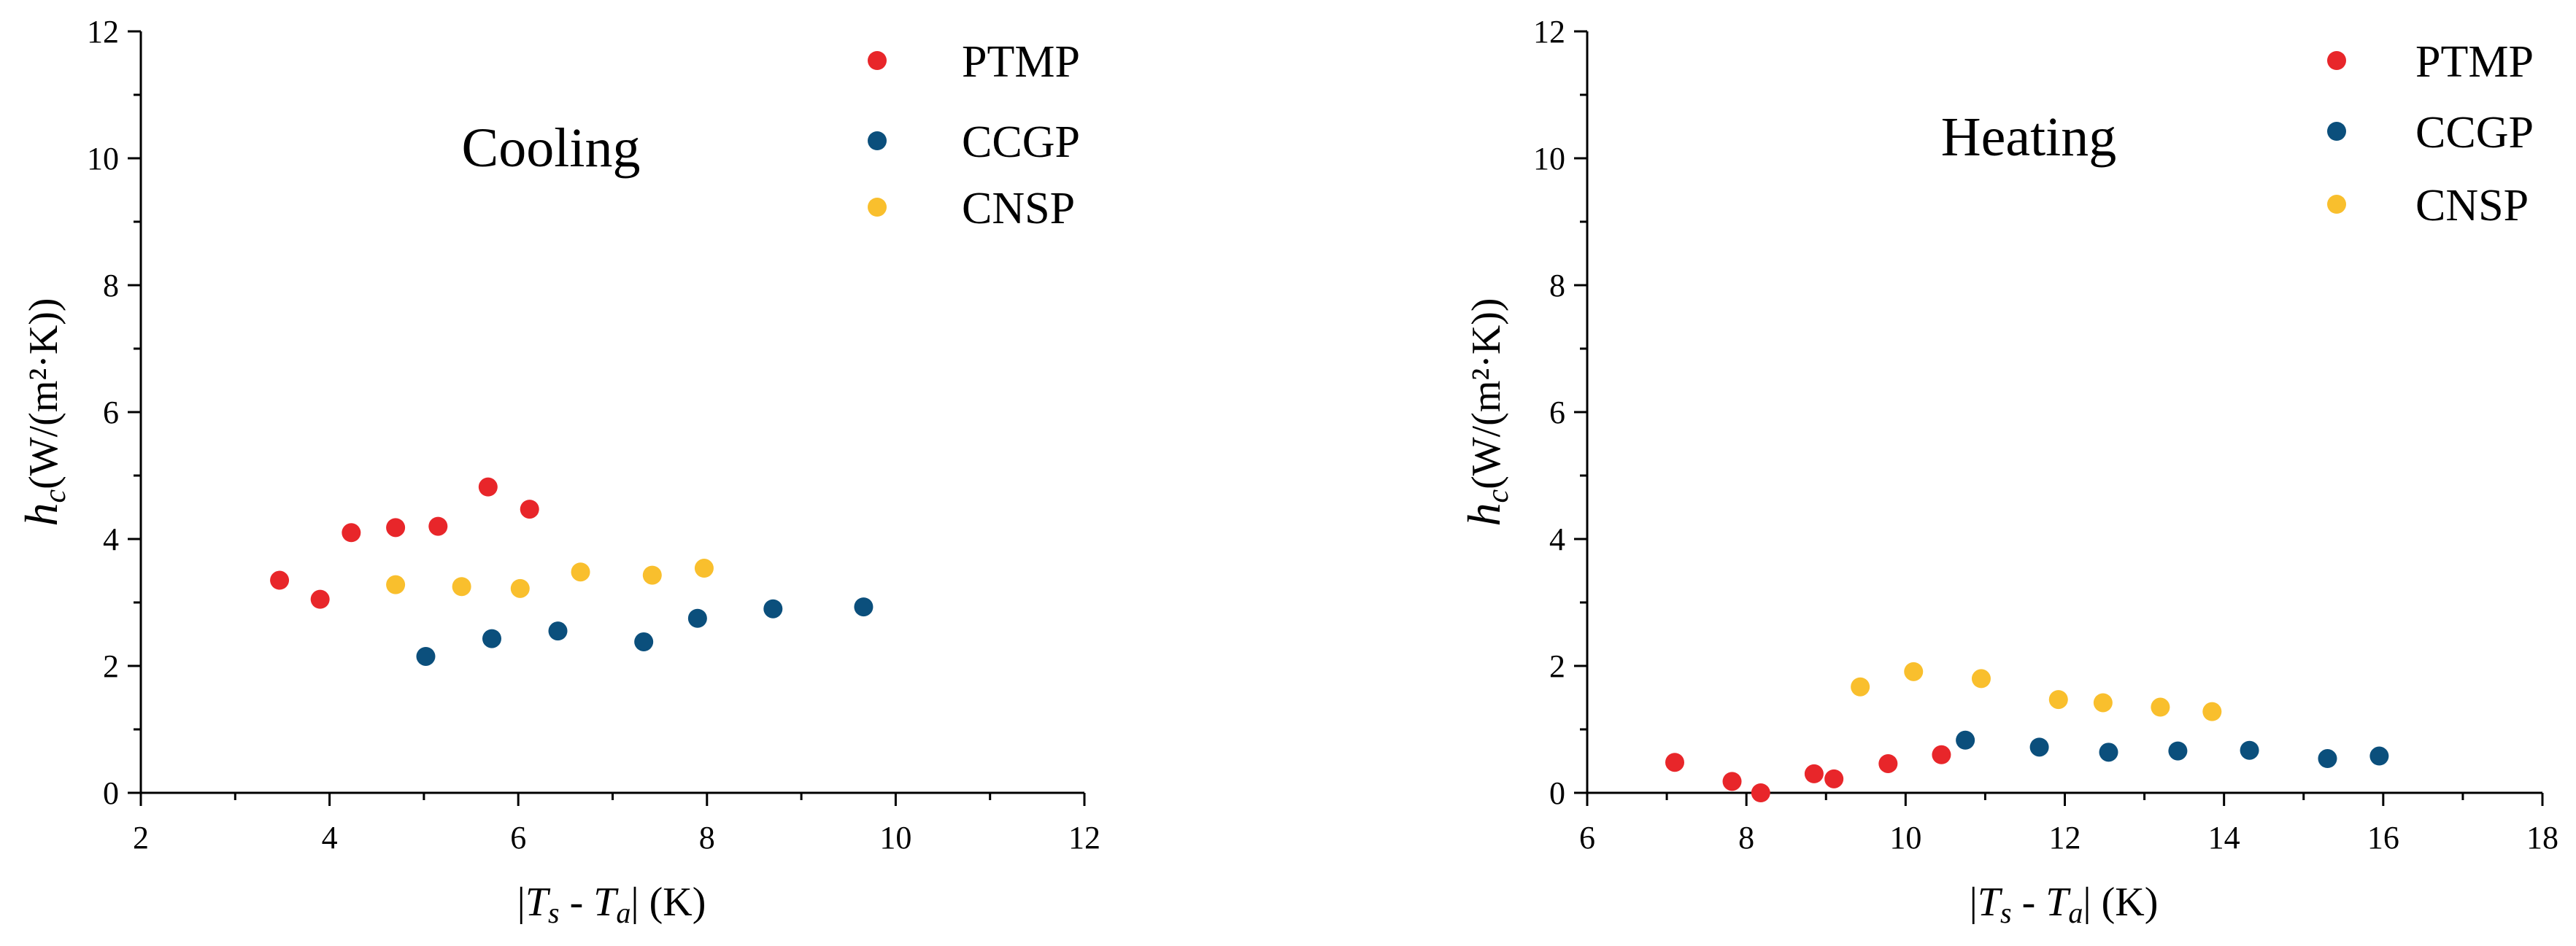 This screenshot has height=946, width=2576. I want to click on x-tick-label: 16, so click(2383, 838).